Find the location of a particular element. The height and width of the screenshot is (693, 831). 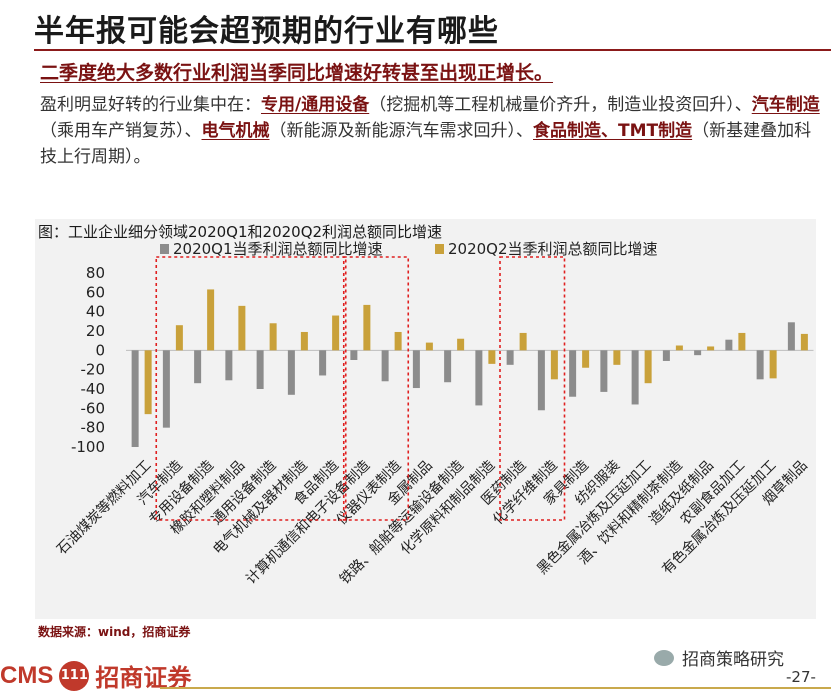

y-tick-label: -80 is located at coordinates (93, 428).